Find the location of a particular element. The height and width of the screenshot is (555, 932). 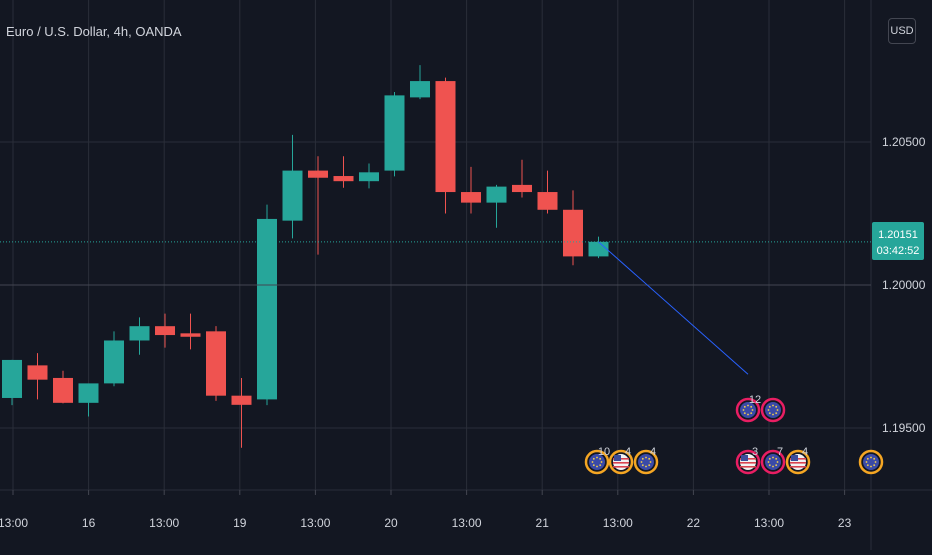

time-tick-label: 22 is located at coordinates (694, 523).